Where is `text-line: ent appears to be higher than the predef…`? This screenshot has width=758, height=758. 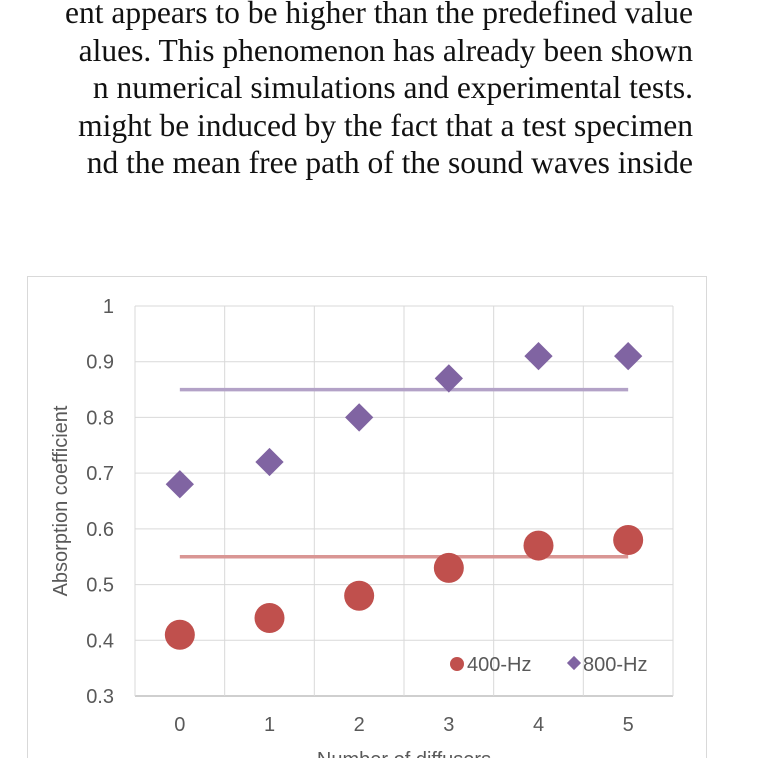
text-line: ent appears to be higher than the predef… is located at coordinates (379, 15).